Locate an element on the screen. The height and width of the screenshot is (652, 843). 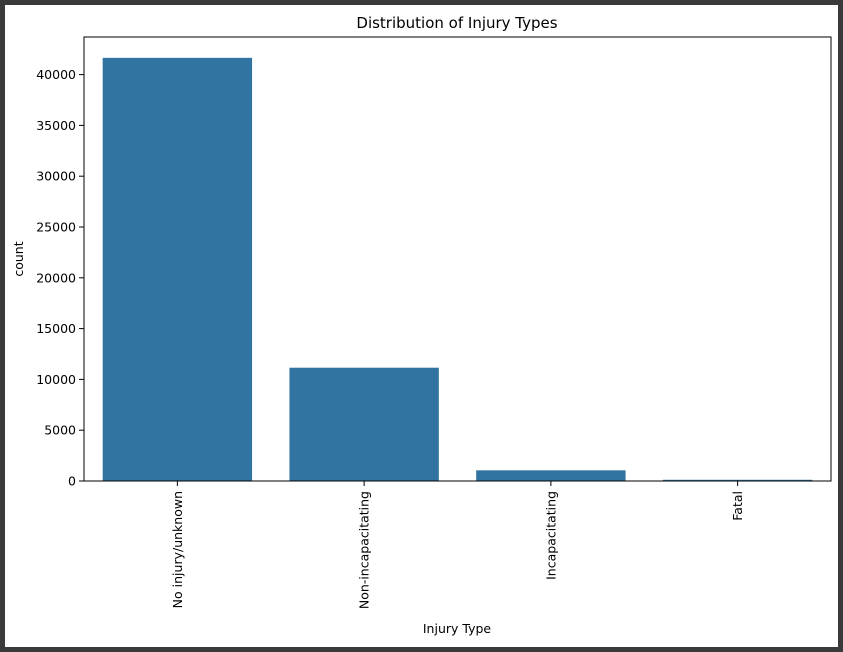
y-tick-label: 10000 is located at coordinates (56, 379).